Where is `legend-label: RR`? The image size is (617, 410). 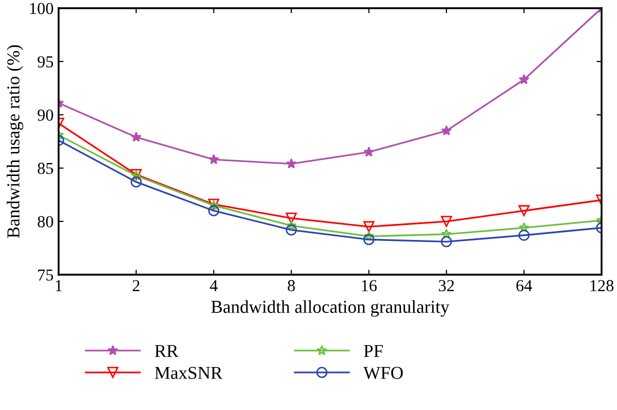
legend-label: RR is located at coordinates (166, 351).